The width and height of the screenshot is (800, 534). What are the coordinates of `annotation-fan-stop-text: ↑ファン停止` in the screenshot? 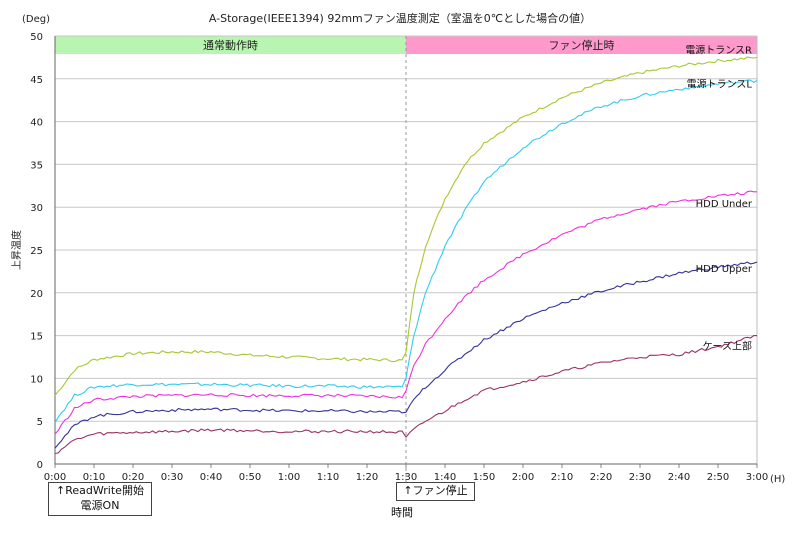 It's located at (435, 490).